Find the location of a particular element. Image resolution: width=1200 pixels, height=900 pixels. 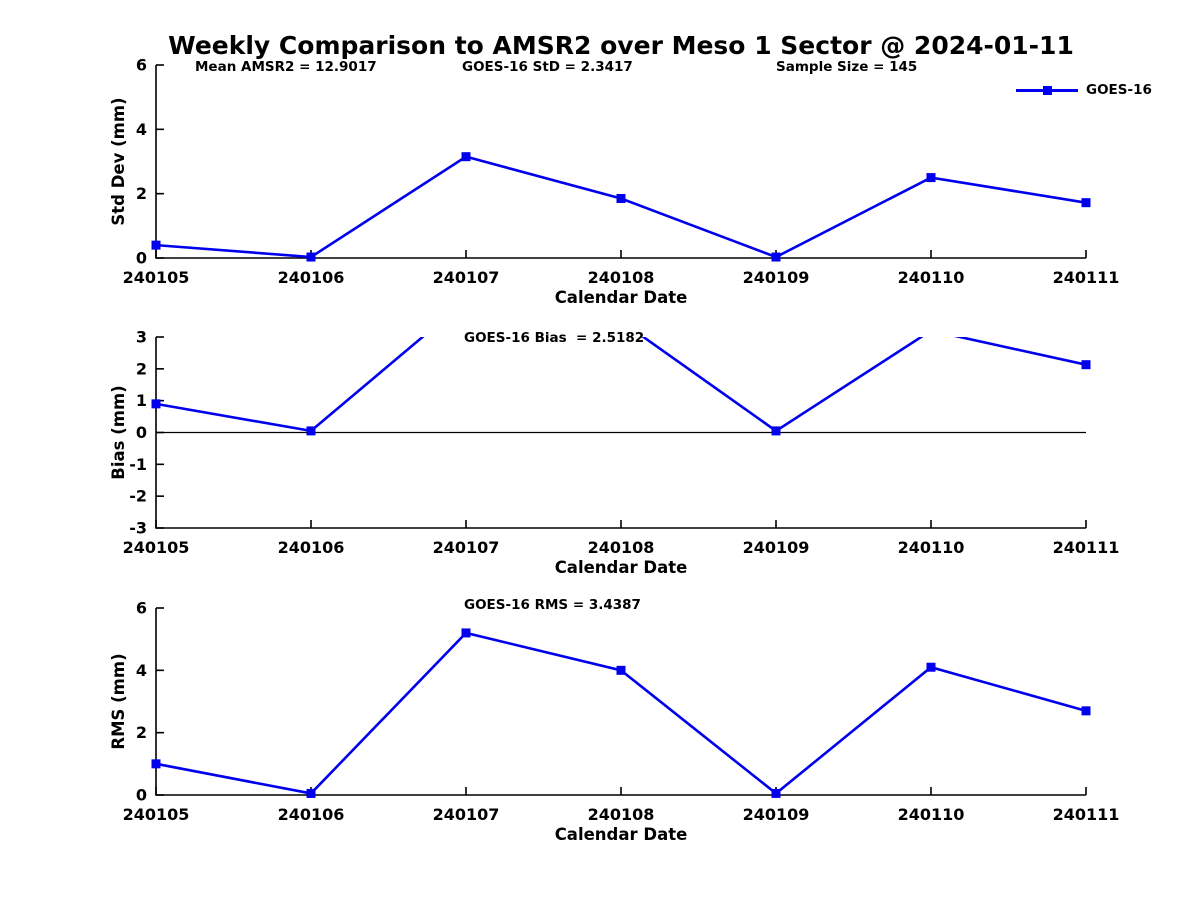

legend-square-marker-icon is located at coordinates (1047, 90).